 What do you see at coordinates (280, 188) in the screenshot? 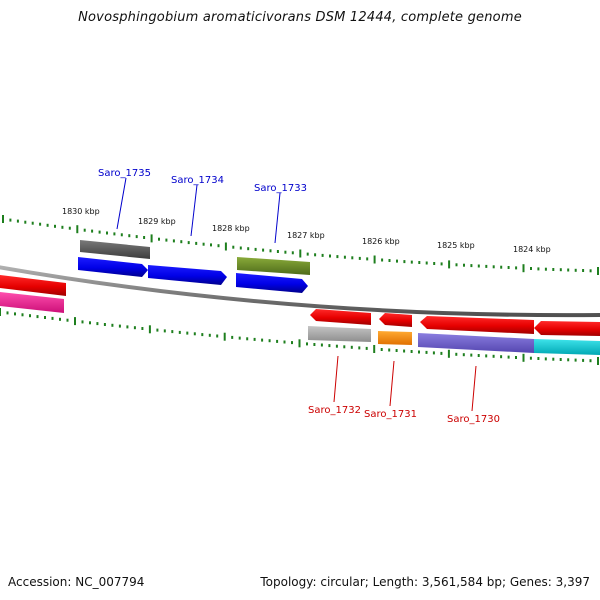
I see `gene-label-saro-1733: Saro_1733` at bounding box center [280, 188].